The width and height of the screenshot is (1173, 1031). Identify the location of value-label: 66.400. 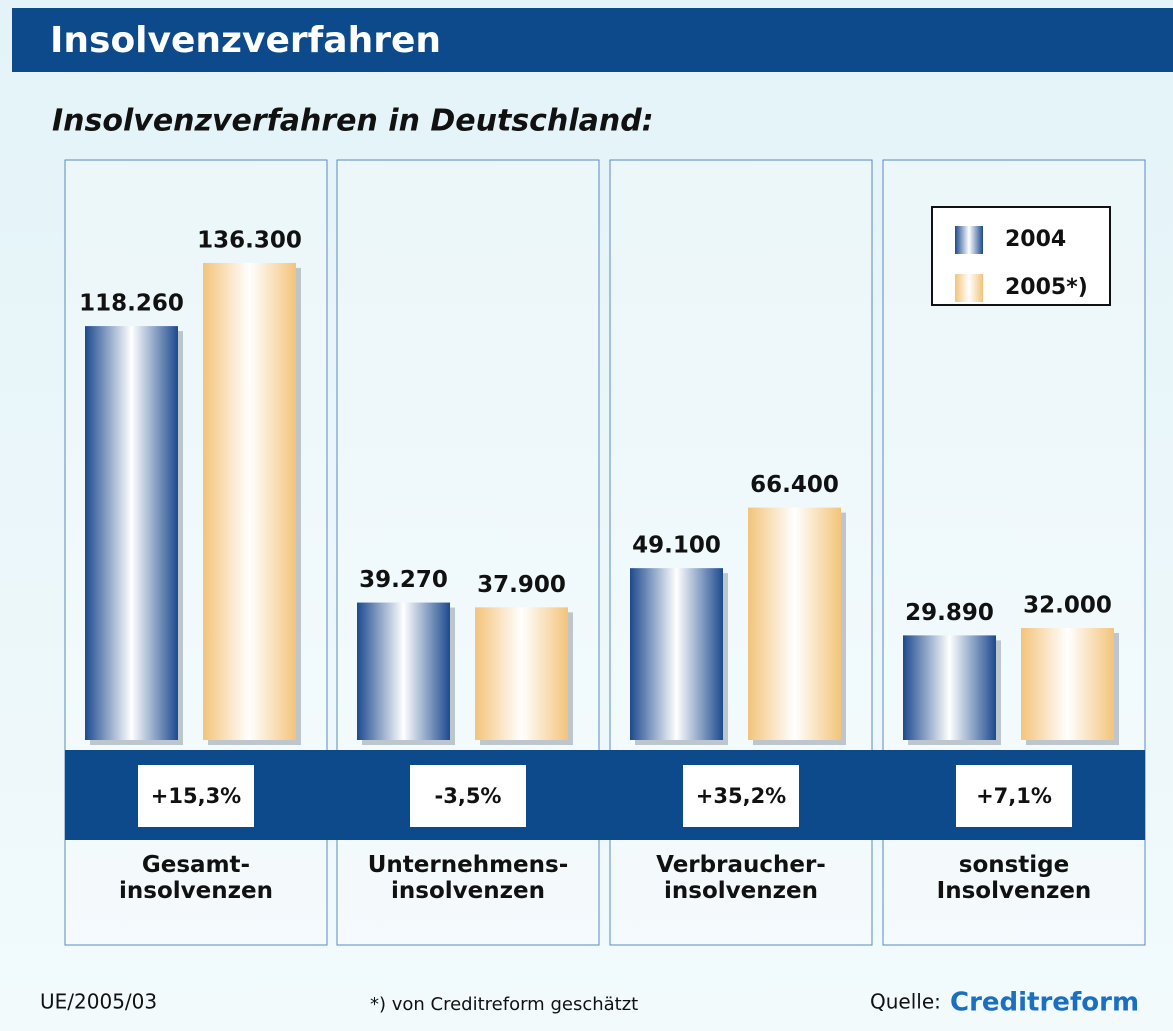
(794, 485).